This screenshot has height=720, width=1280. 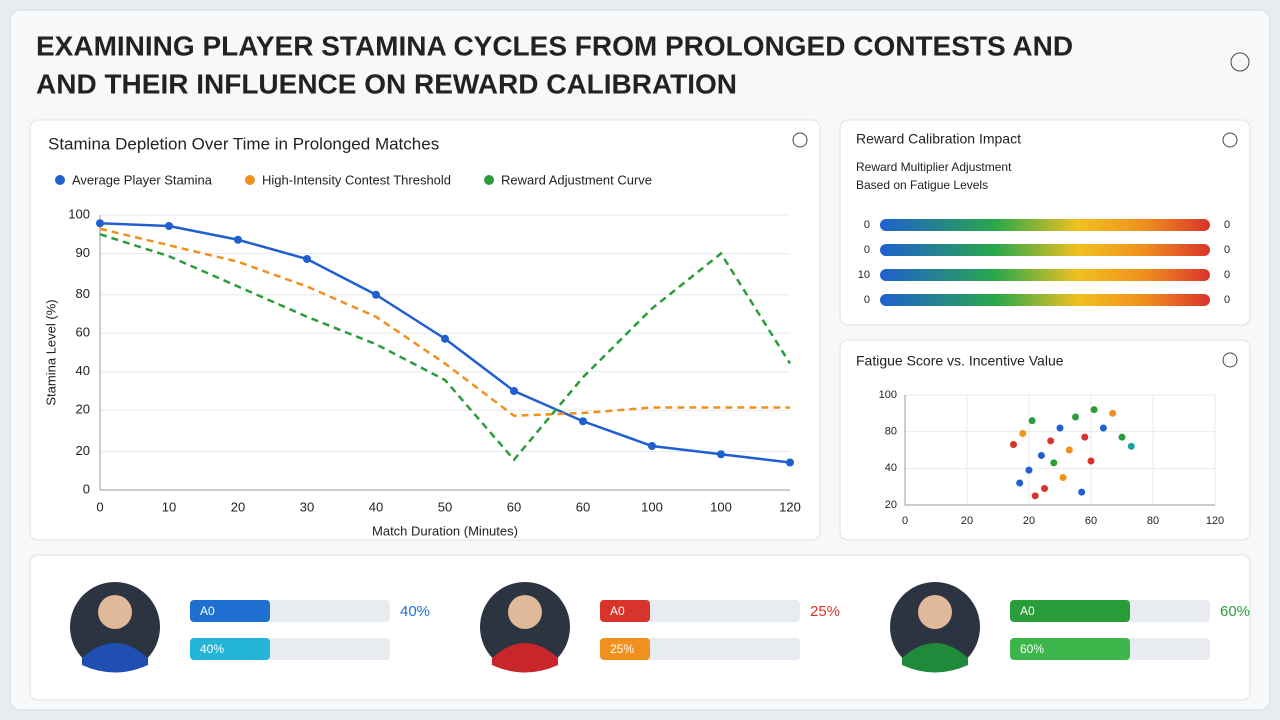 I want to click on panel-title: Reward Calibration Impact, so click(x=938, y=139).